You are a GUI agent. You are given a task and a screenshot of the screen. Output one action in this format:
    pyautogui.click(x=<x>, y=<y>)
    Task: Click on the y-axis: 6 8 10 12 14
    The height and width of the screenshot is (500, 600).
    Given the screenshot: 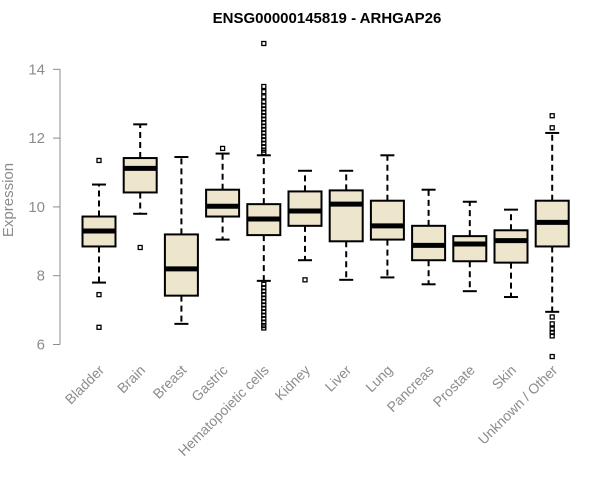 What is the action you would take?
    pyautogui.click(x=44, y=207)
    